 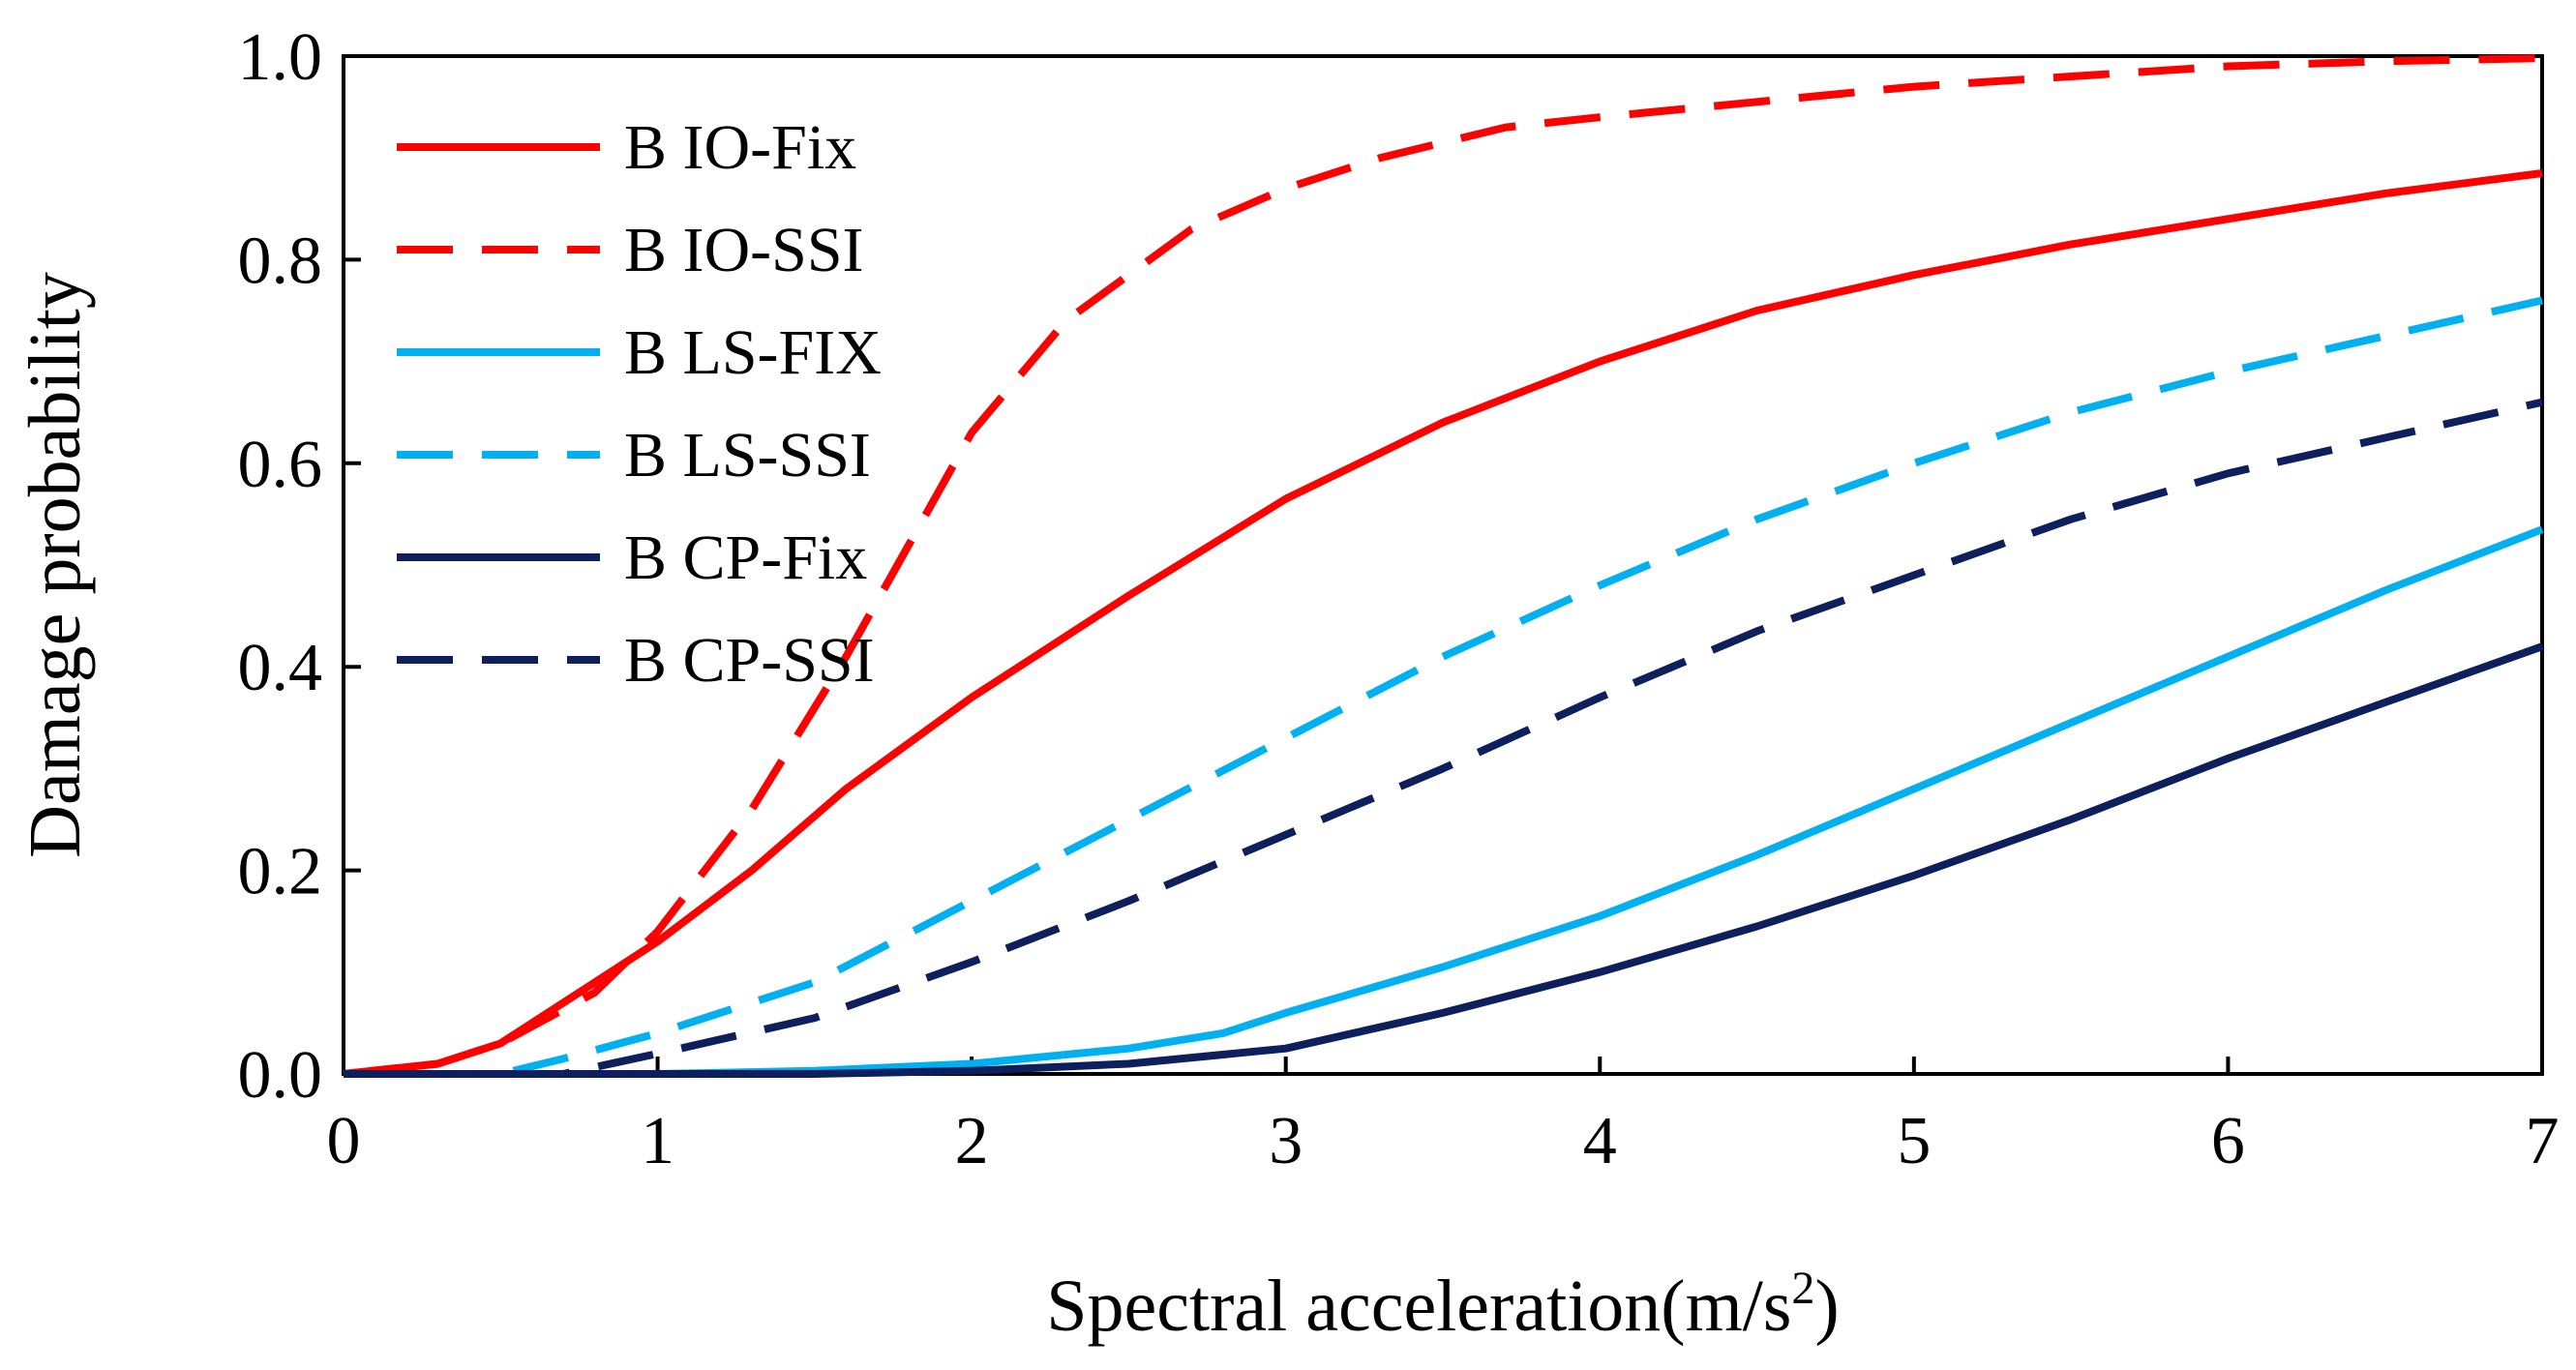 What do you see at coordinates (280, 872) in the screenshot?
I see `y-tick-label: 0.2` at bounding box center [280, 872].